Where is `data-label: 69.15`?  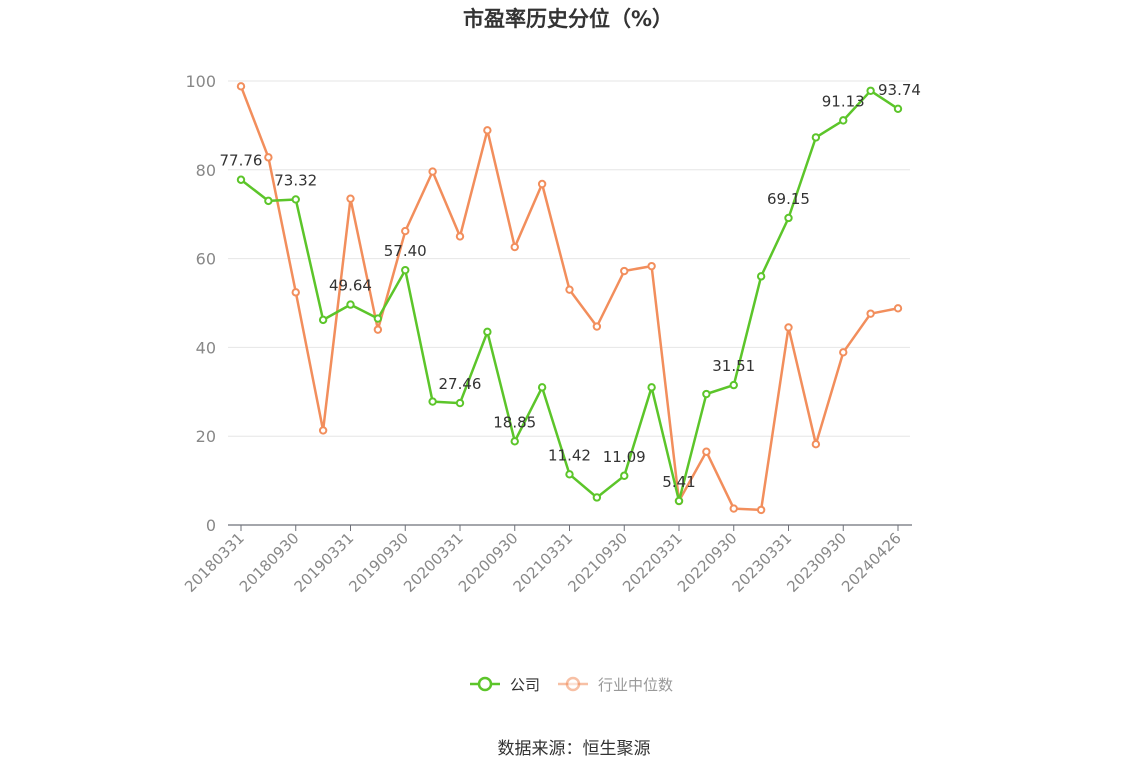
data-label: 69.15 is located at coordinates (788, 199).